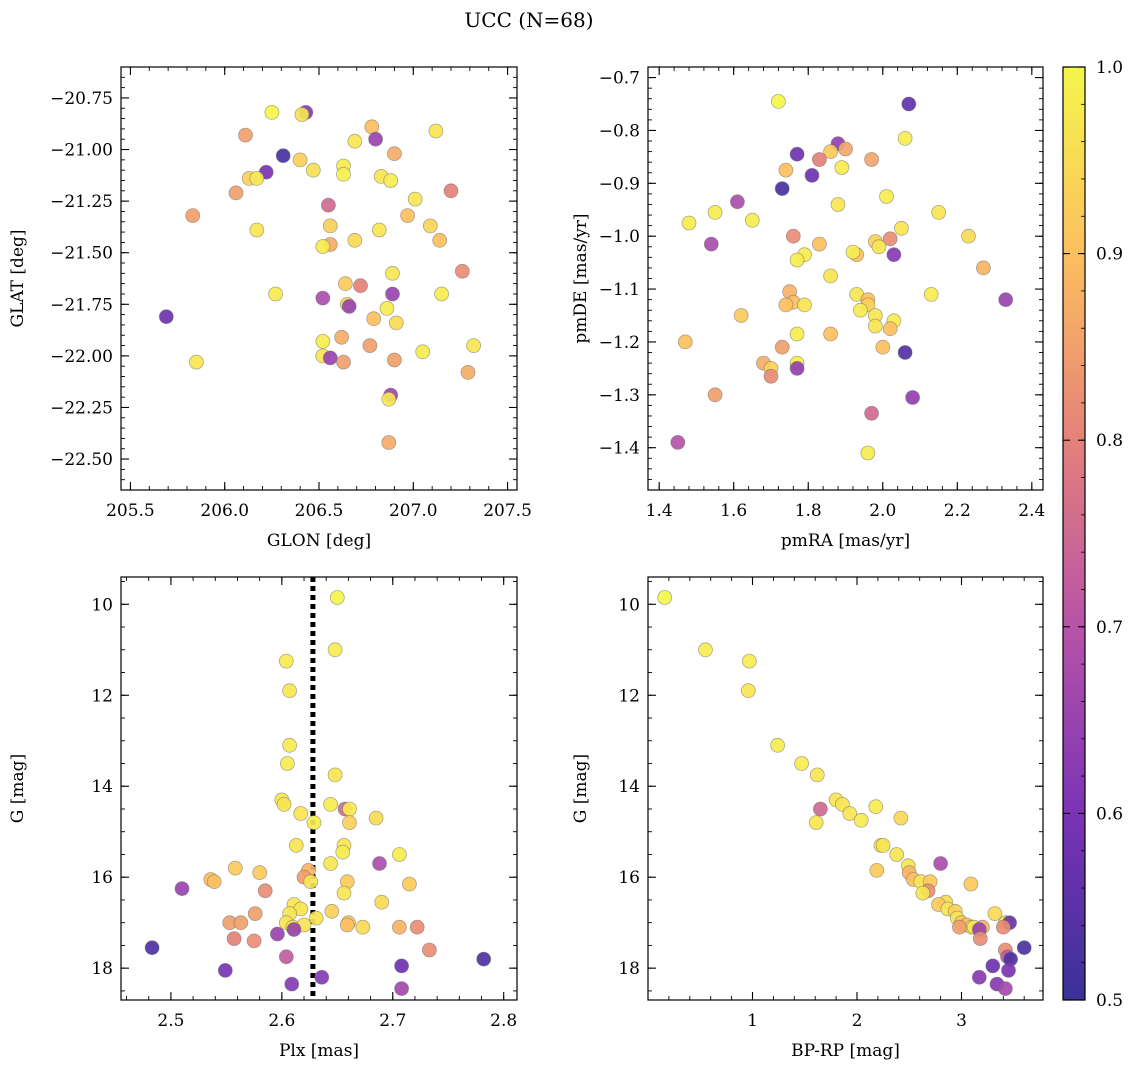 The height and width of the screenshot is (1067, 1136). I want to click on y-tick-label: 18, so click(102, 969).